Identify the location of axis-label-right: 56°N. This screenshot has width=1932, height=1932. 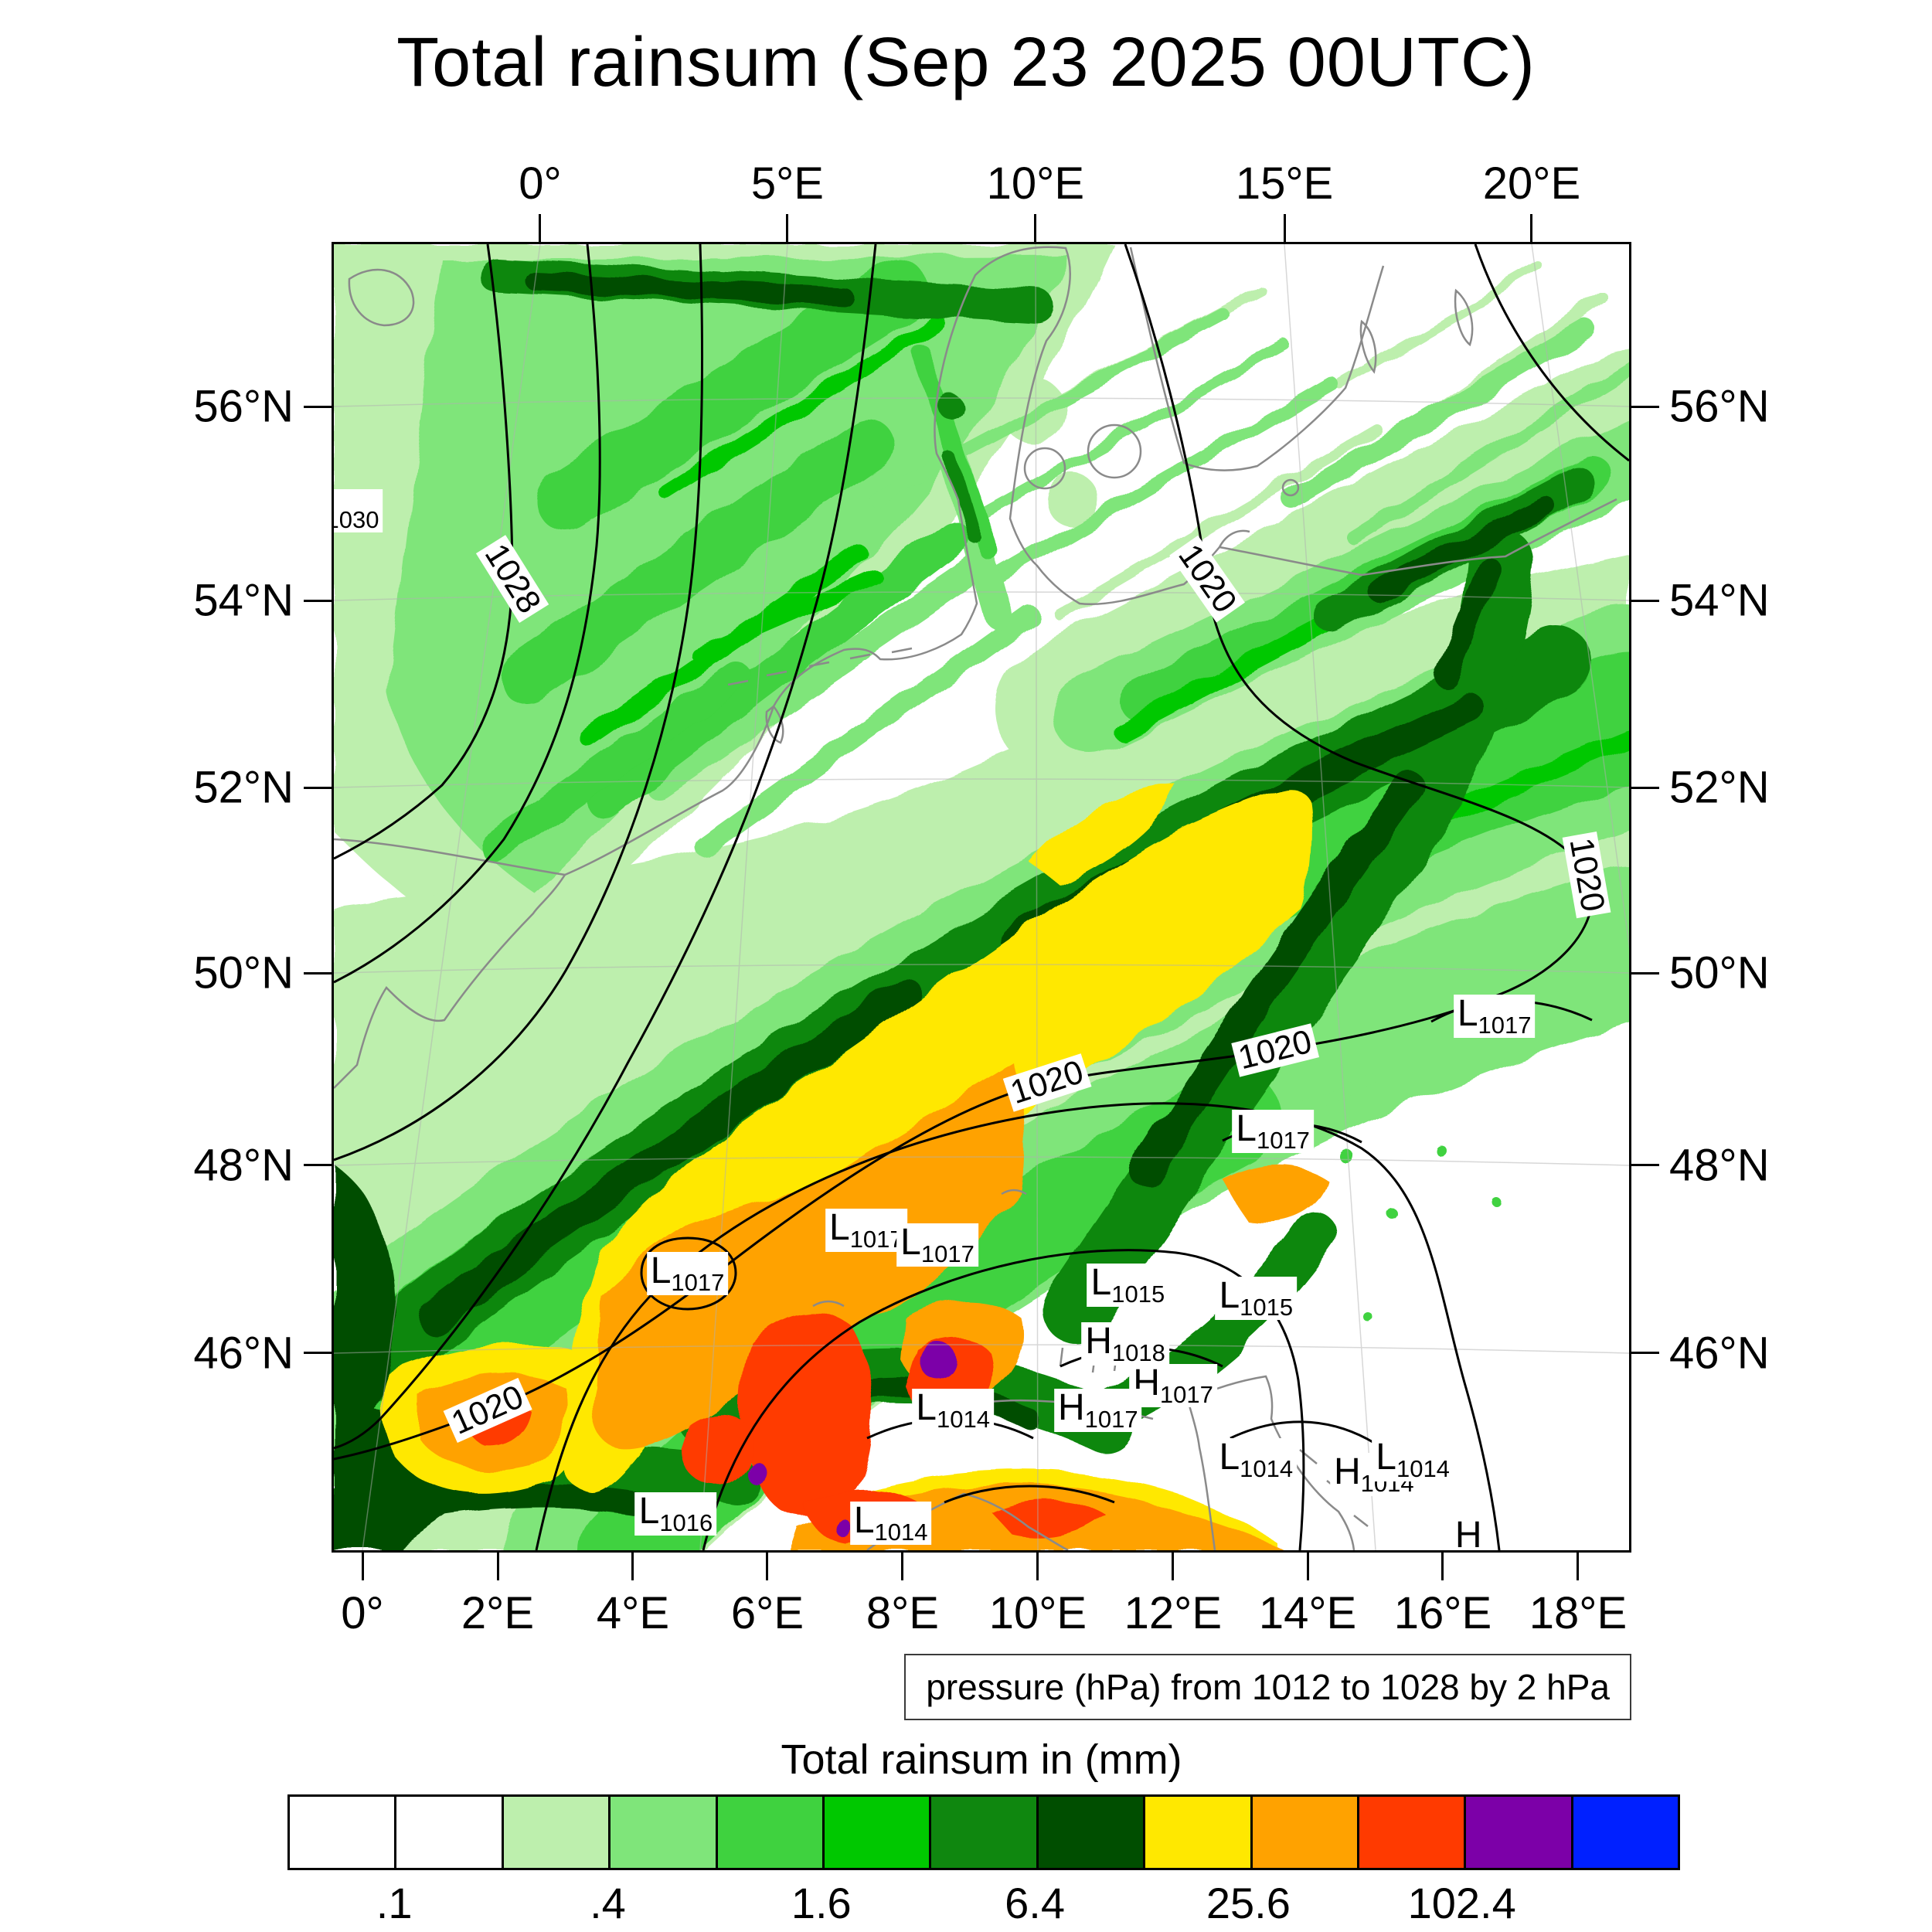
(1719, 407).